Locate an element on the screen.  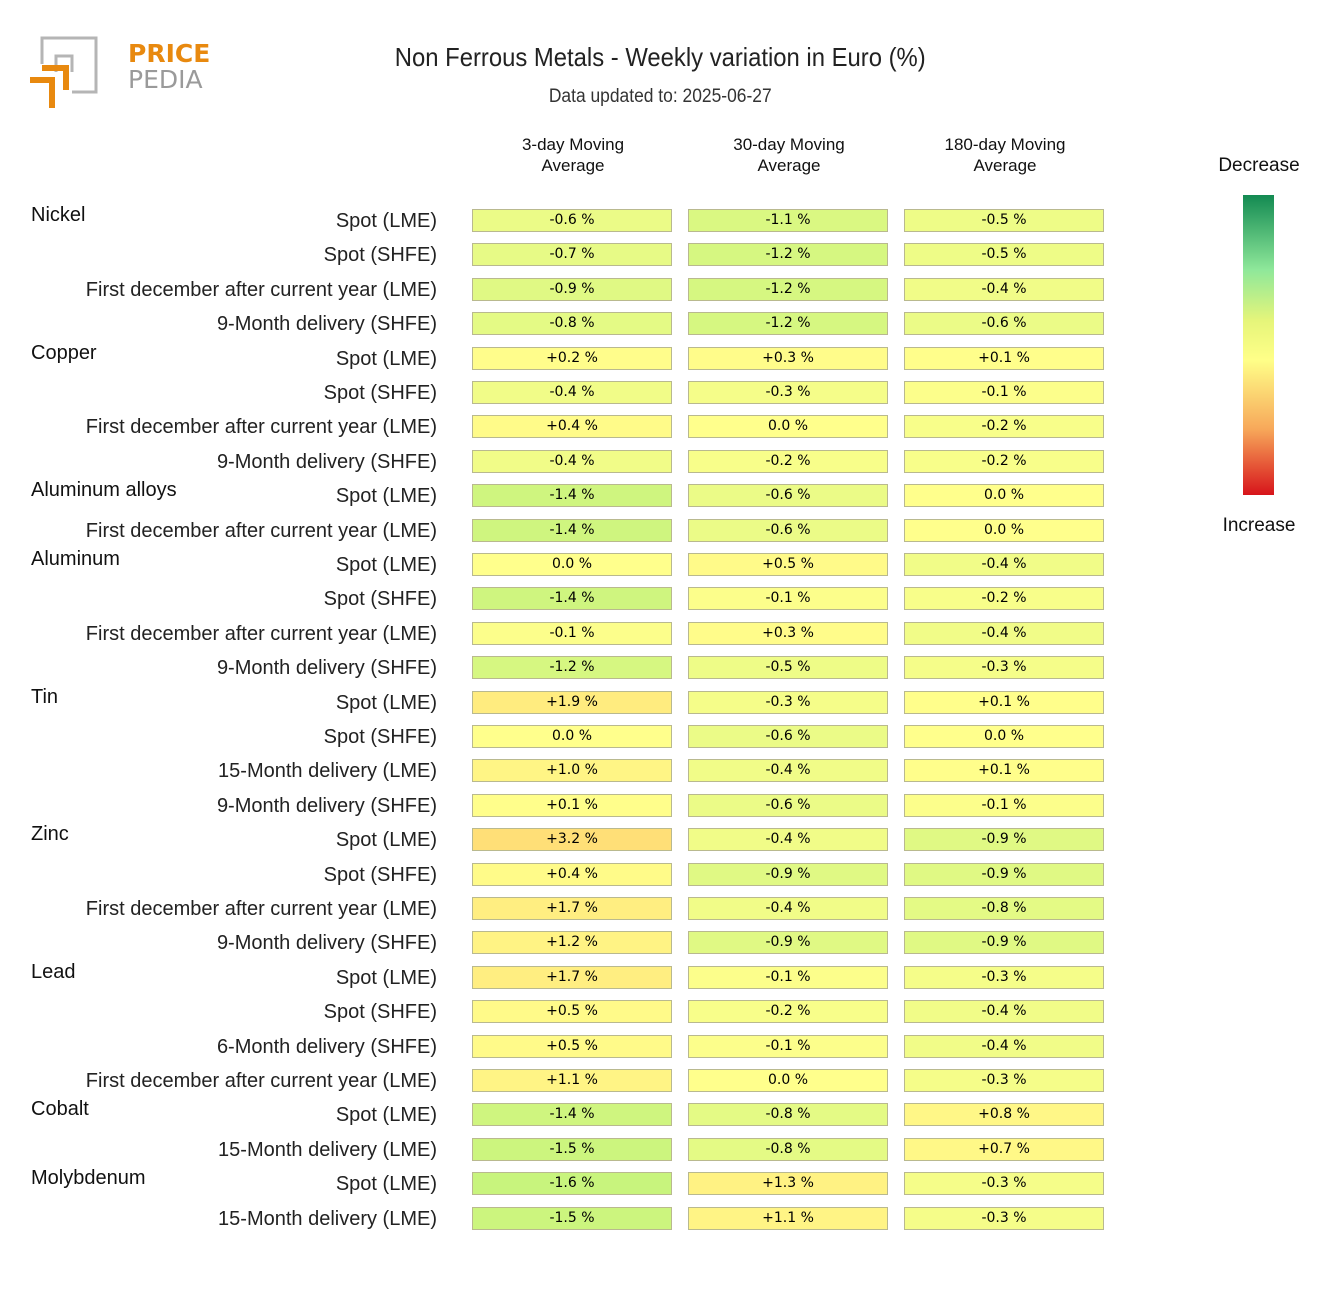
metal-group-label: Aluminum is located at coordinates (75, 559).